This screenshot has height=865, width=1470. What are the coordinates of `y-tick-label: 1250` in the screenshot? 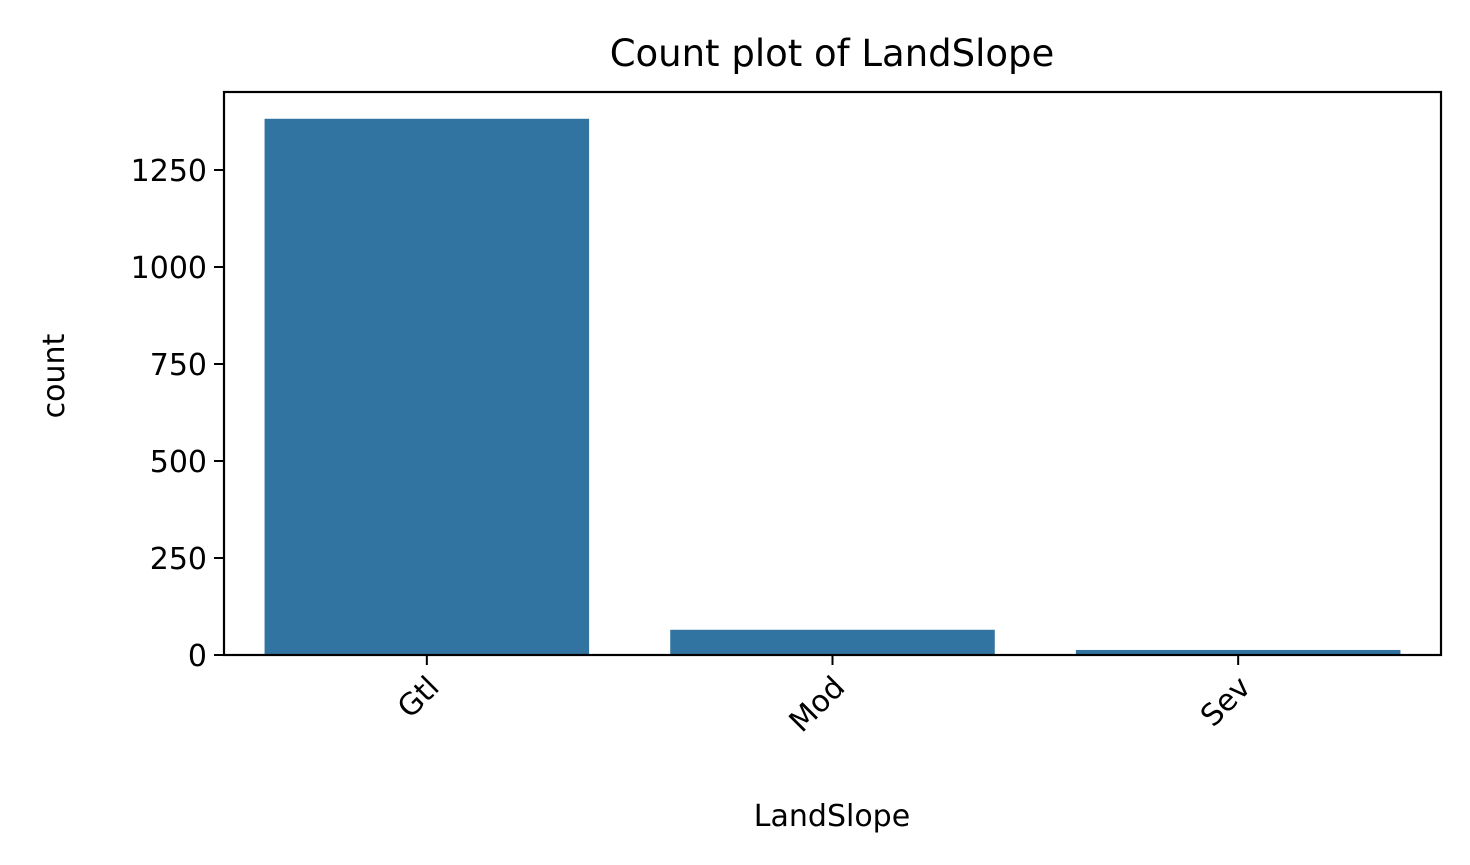 It's located at (169, 171).